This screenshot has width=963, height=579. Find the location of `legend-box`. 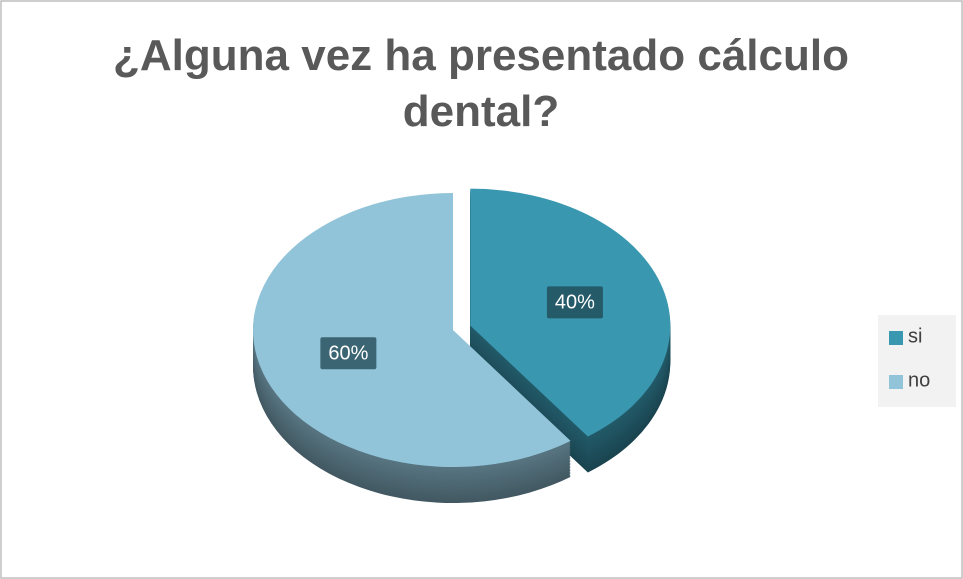

legend-box is located at coordinates (917, 361).